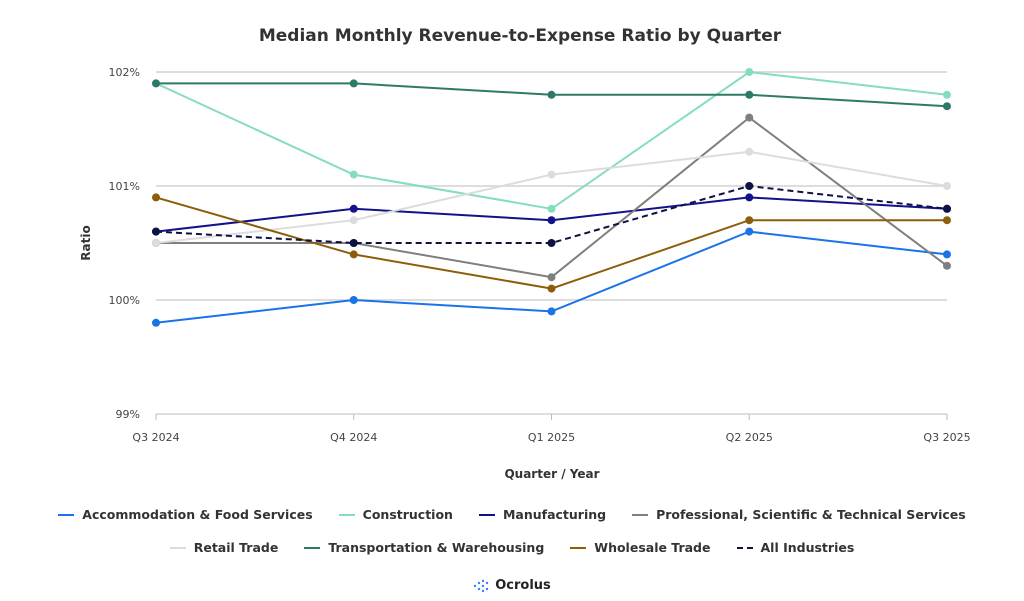 The image size is (1024, 601). I want to click on x-tick-label: Q4 2024, so click(353, 437).